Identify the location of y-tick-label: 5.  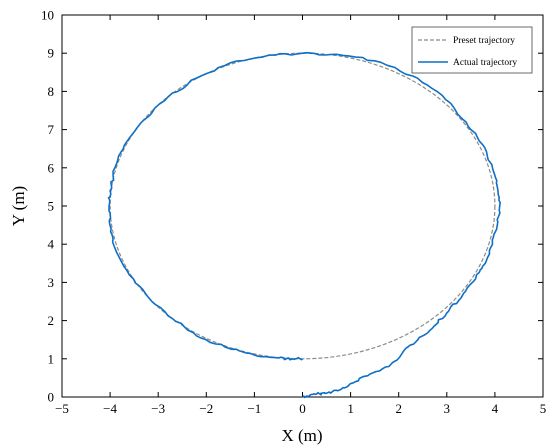
(51, 206).